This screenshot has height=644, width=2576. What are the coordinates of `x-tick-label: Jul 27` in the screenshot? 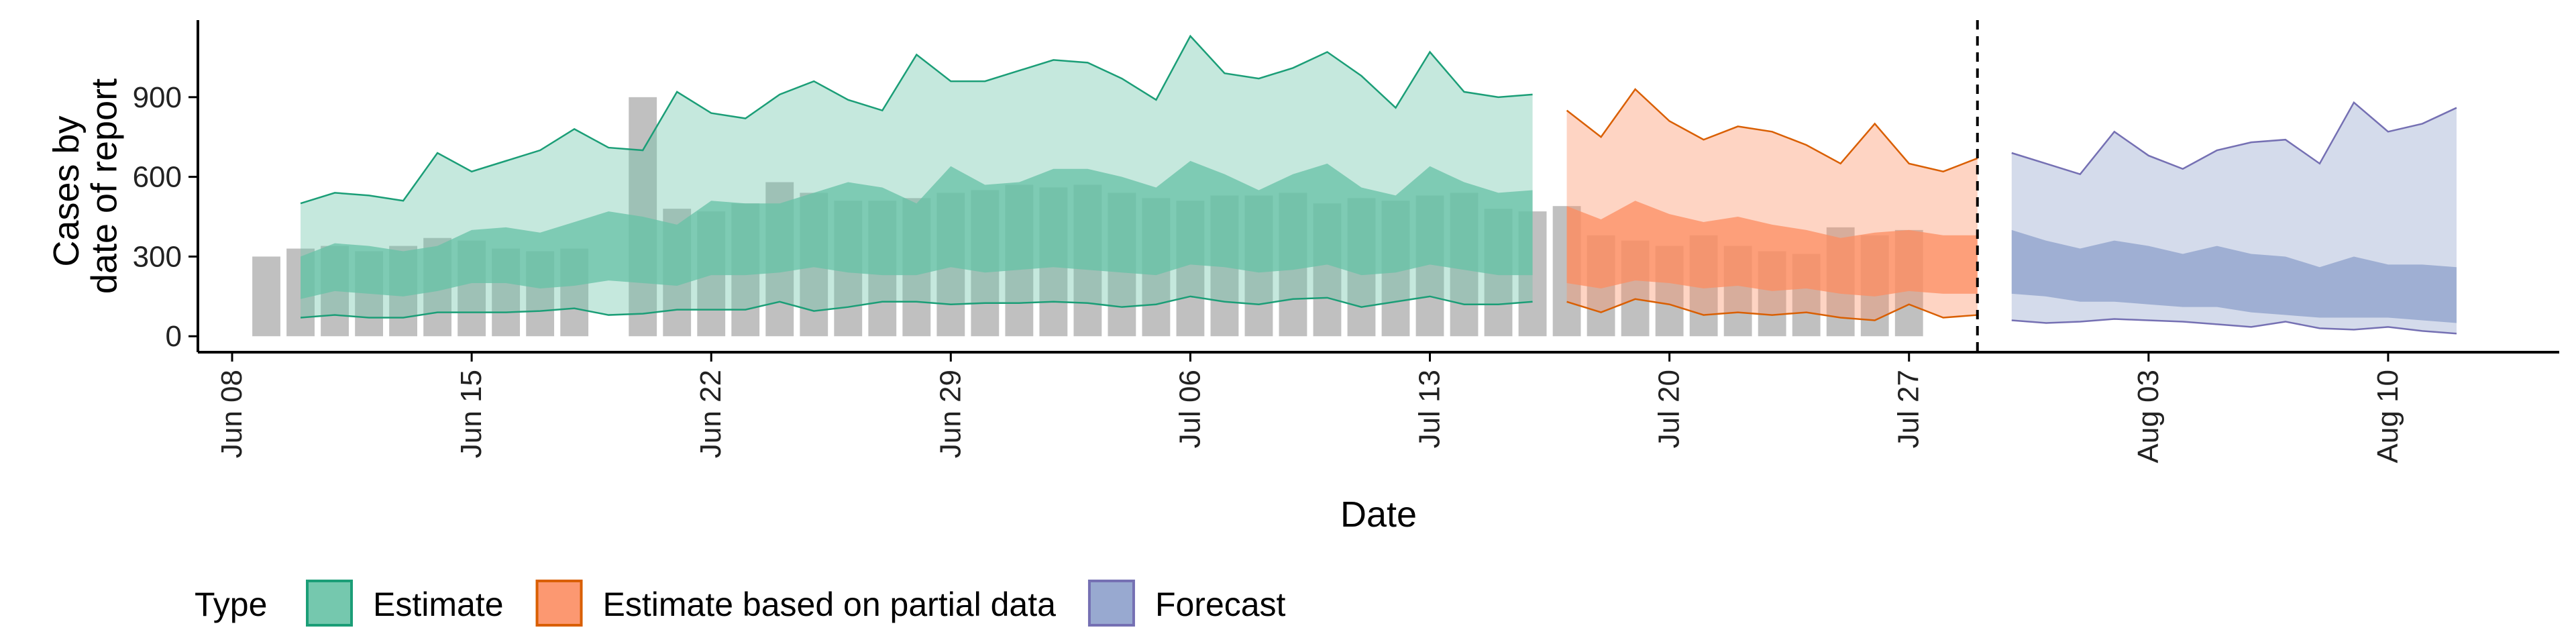 It's located at (1908, 409).